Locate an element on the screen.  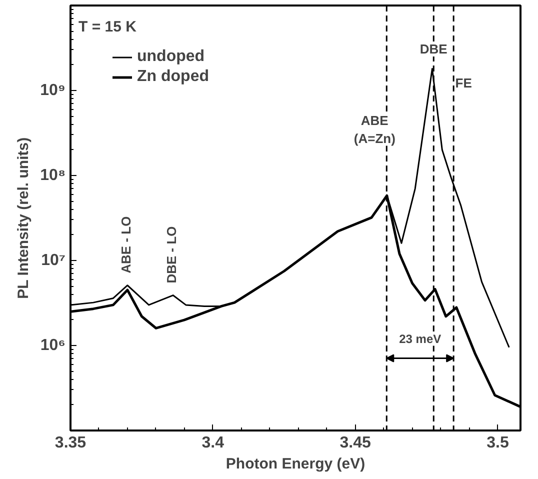
annotation: T = 15 K is located at coordinates (107, 27).